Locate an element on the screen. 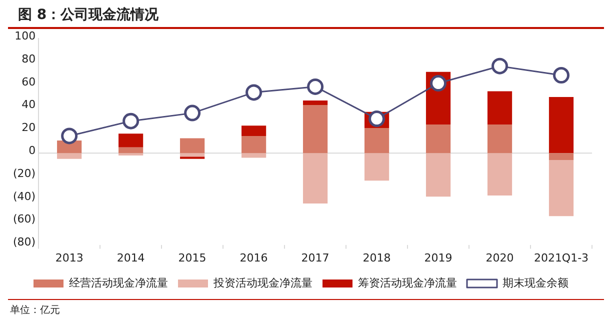 The width and height of the screenshot is (612, 330). x-tick-label: 2014 is located at coordinates (130, 257).